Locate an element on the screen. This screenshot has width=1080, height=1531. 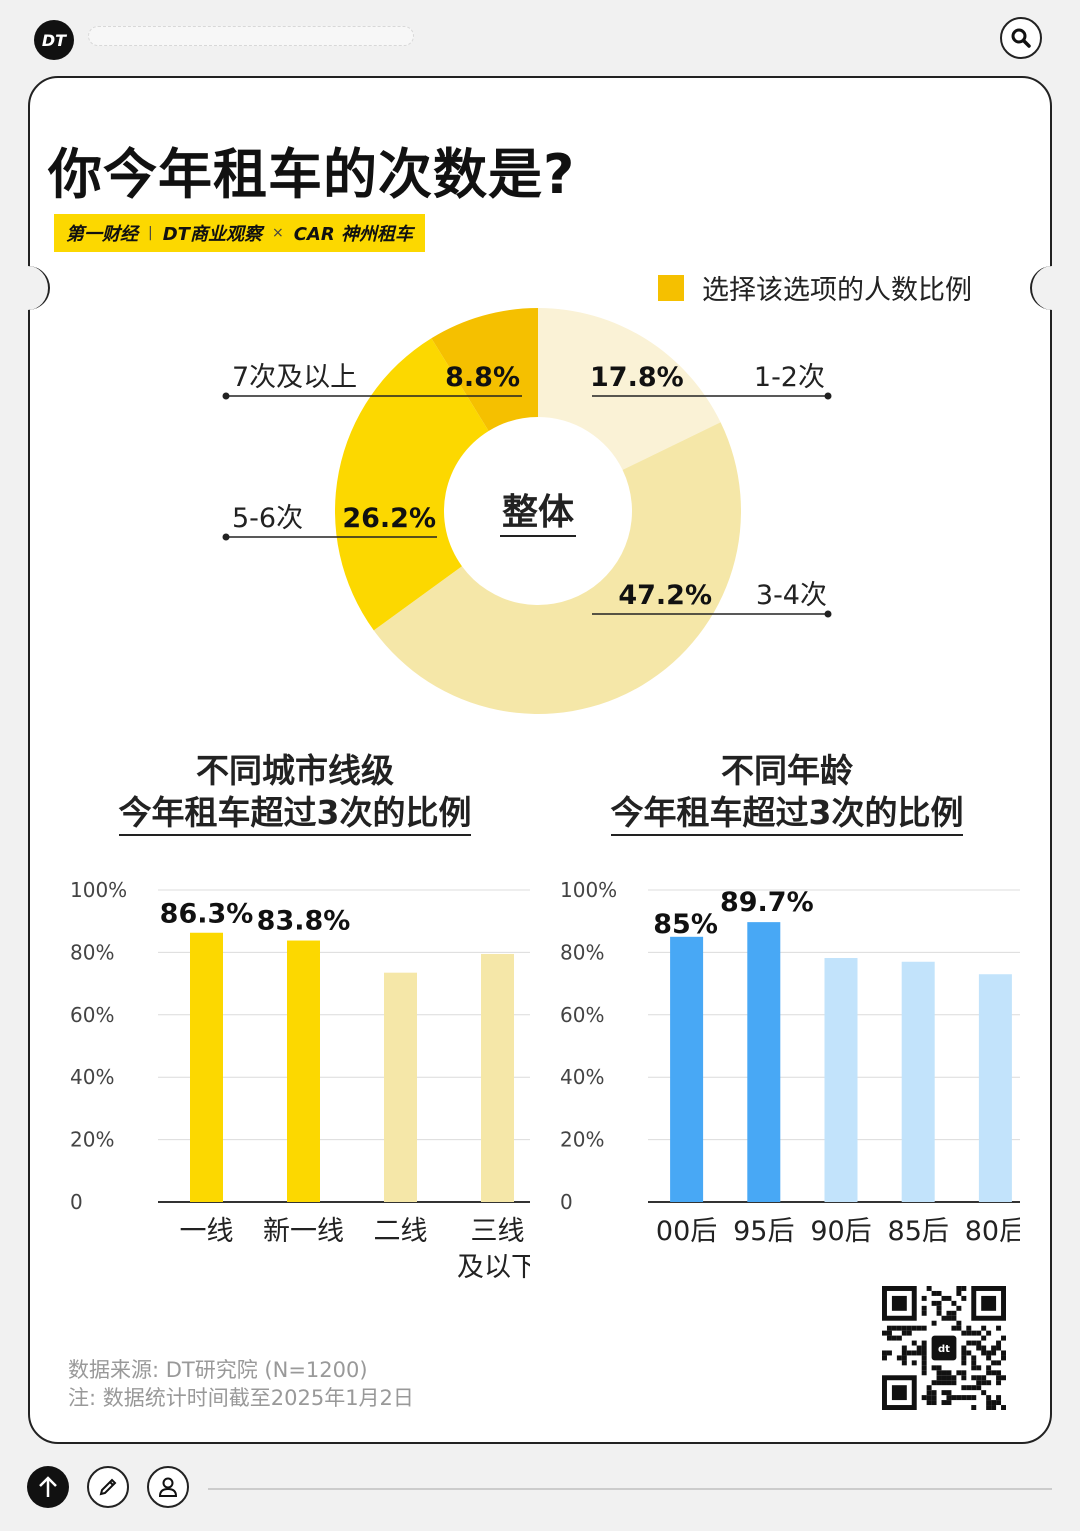
age-chart-title-line1: 不同年龄 is located at coordinates (787, 770).